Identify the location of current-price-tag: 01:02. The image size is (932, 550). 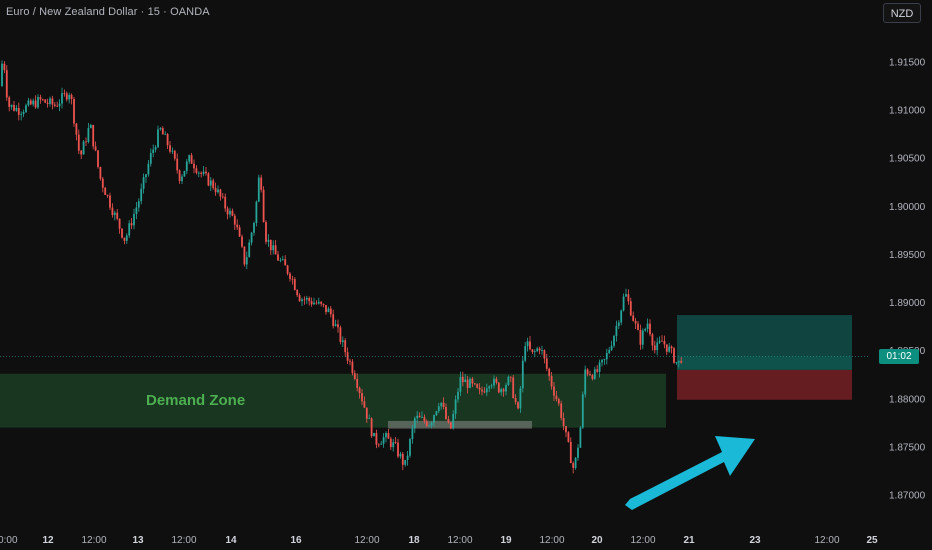
(899, 356).